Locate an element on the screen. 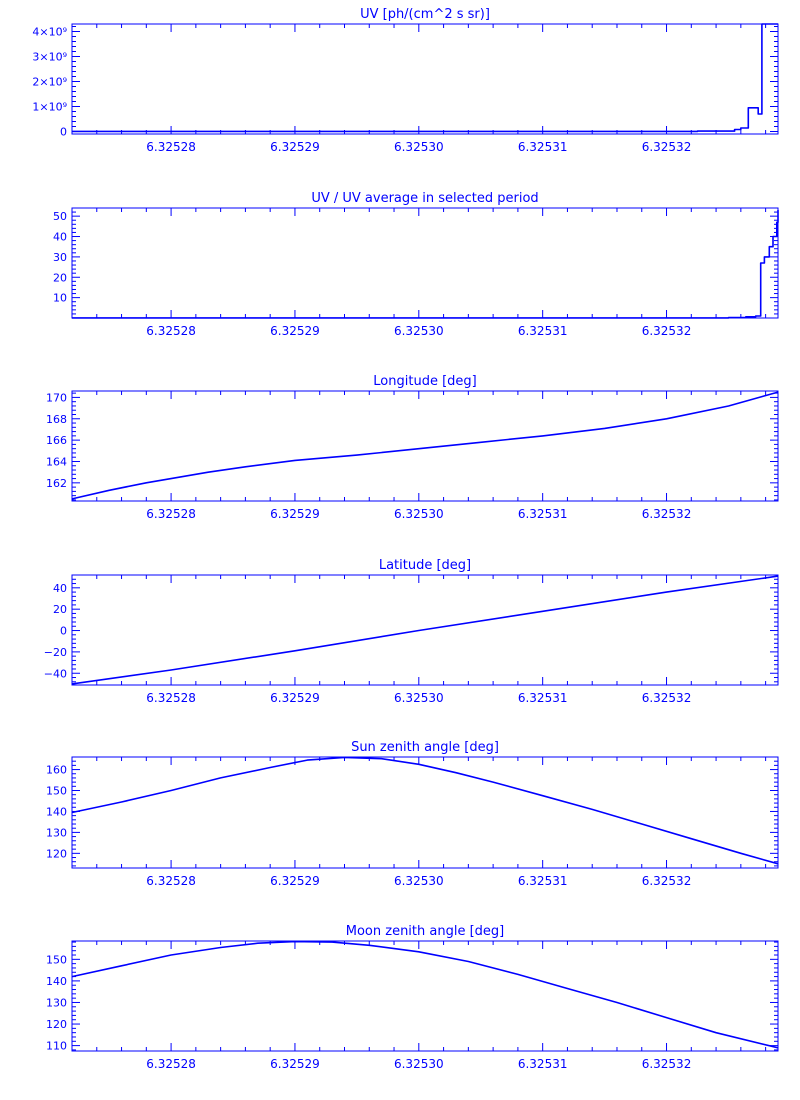 This screenshot has height=1100, width=800. y-tick-label: −40 is located at coordinates (55, 673).